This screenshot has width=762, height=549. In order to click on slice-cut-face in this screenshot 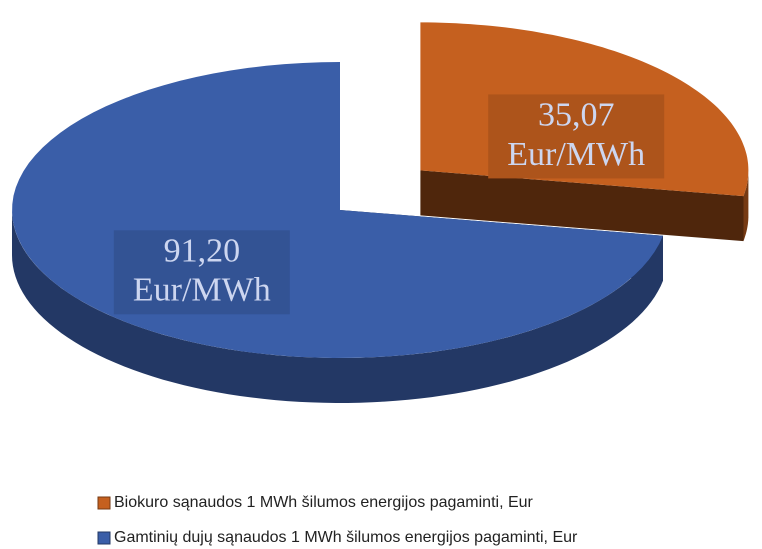, I will do `click(582, 206)`.